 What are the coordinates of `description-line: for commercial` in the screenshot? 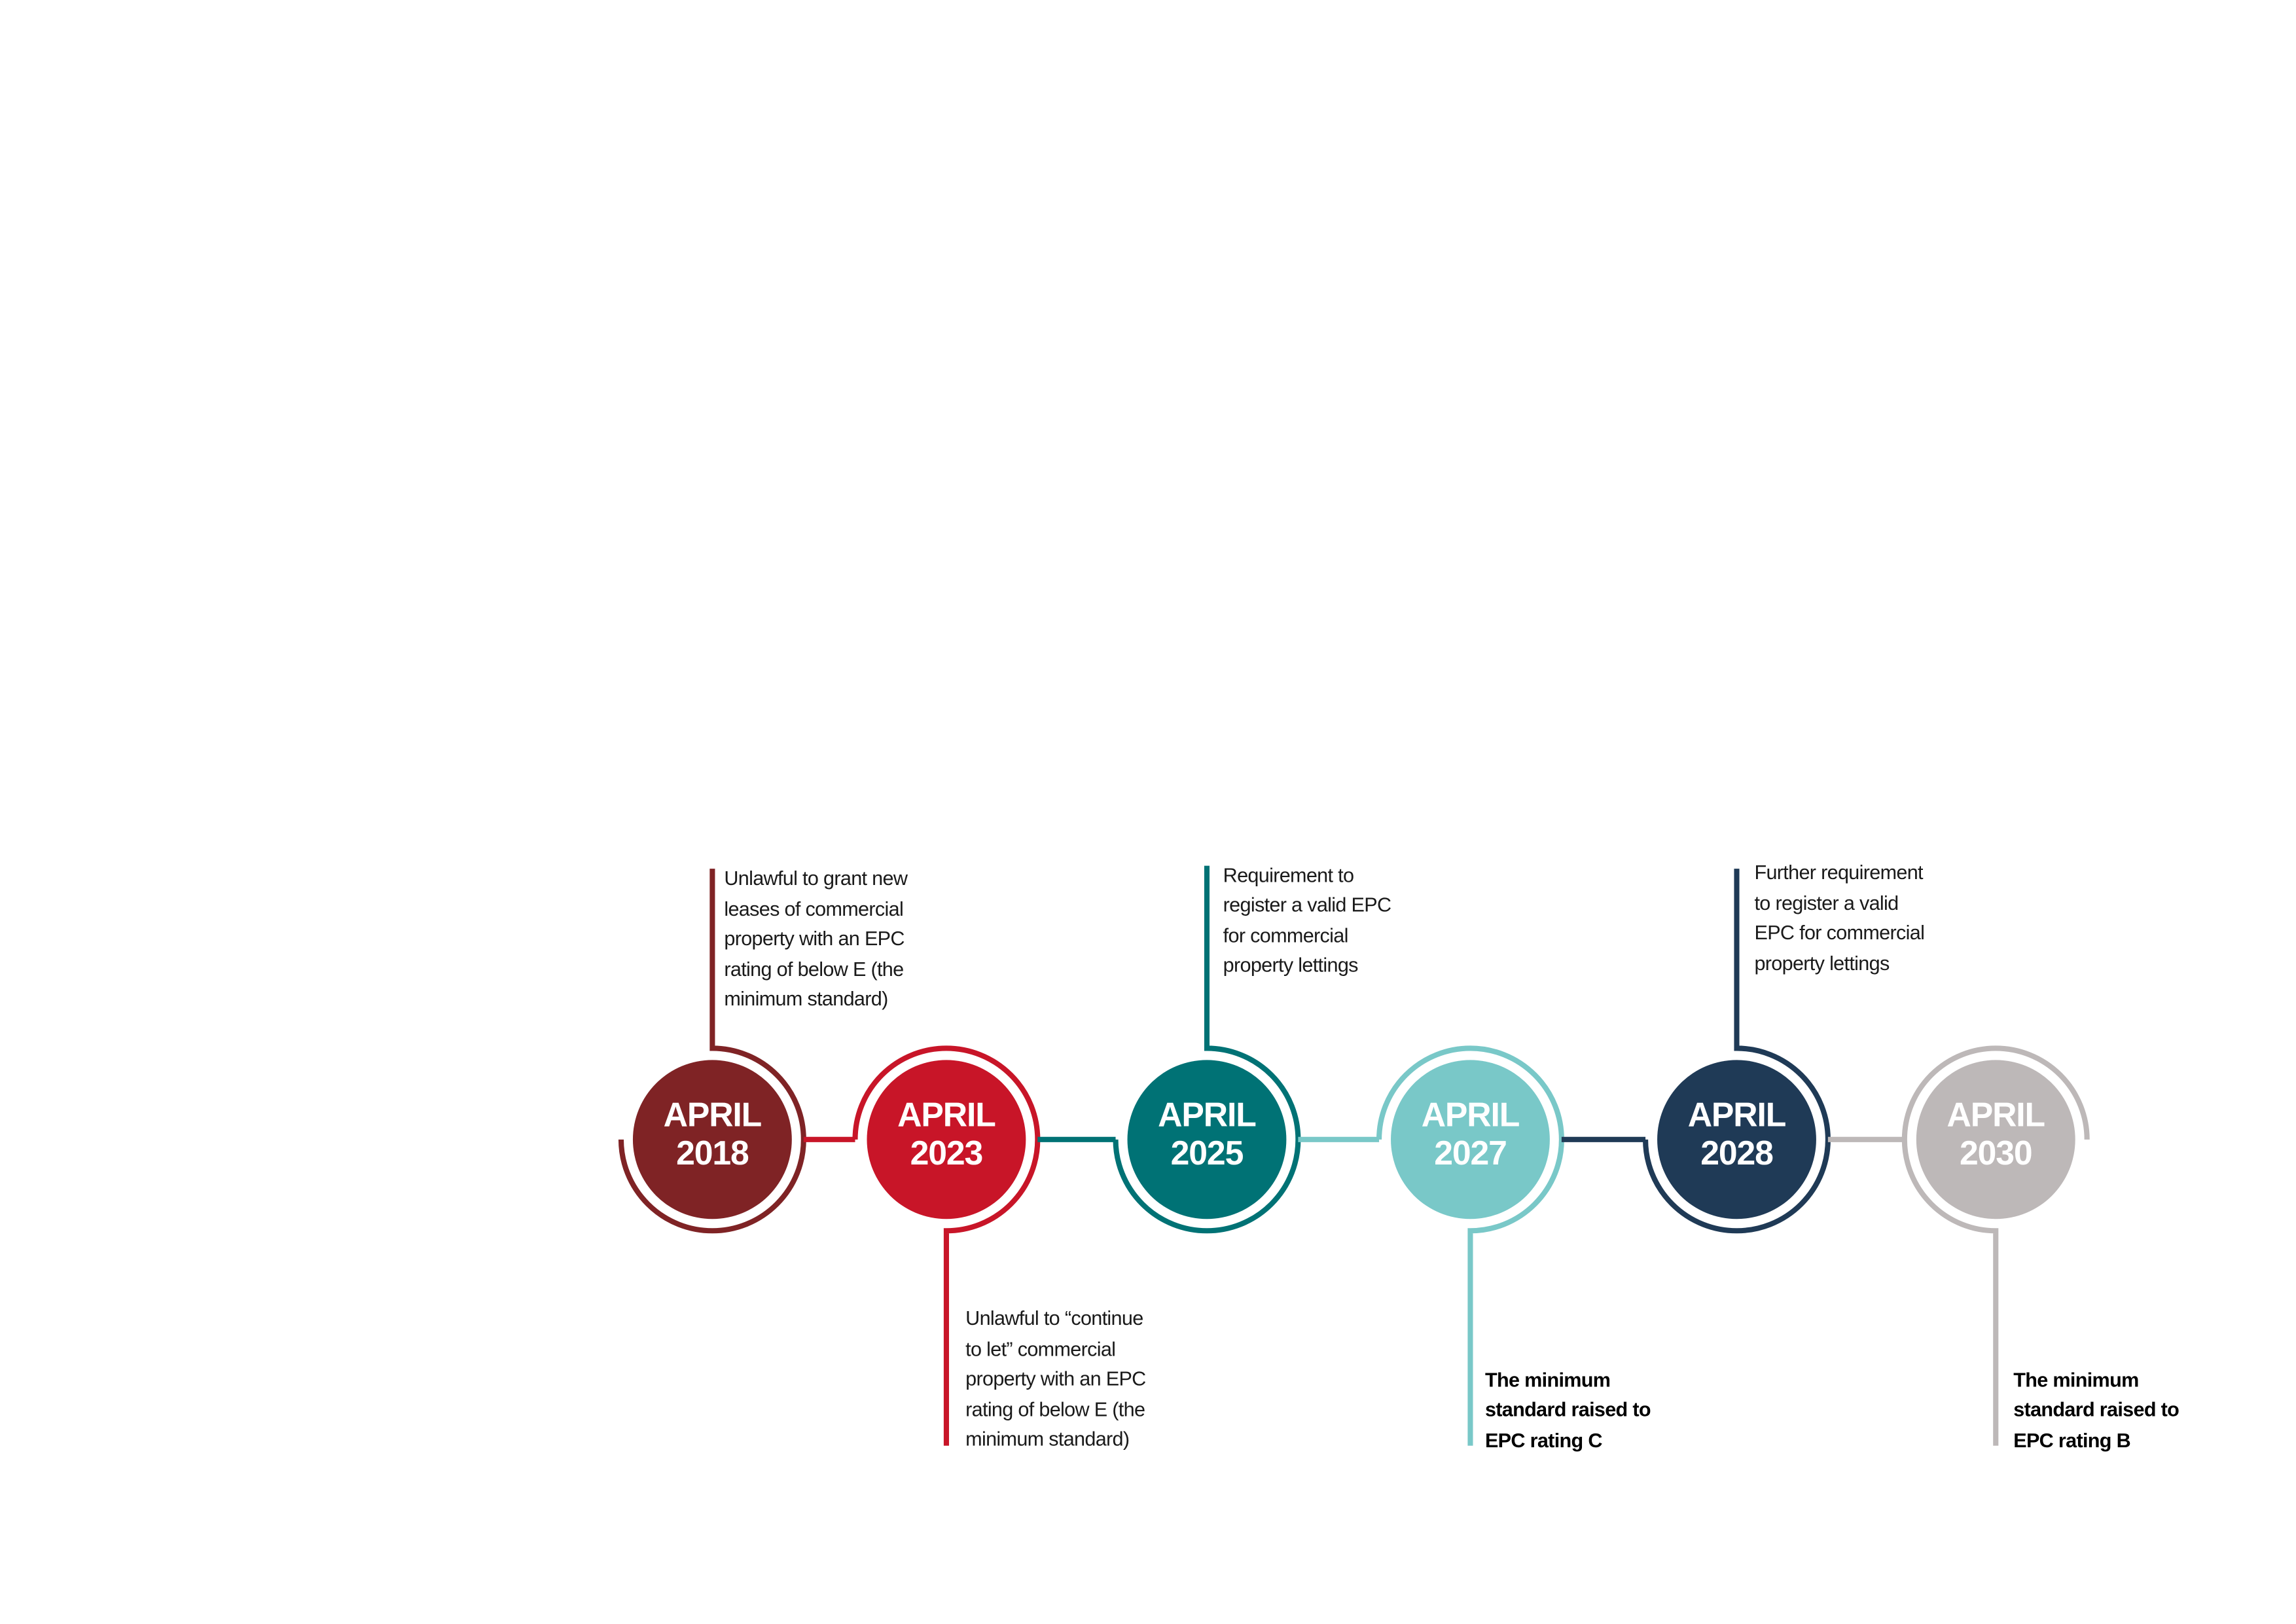 It's located at (1285, 936).